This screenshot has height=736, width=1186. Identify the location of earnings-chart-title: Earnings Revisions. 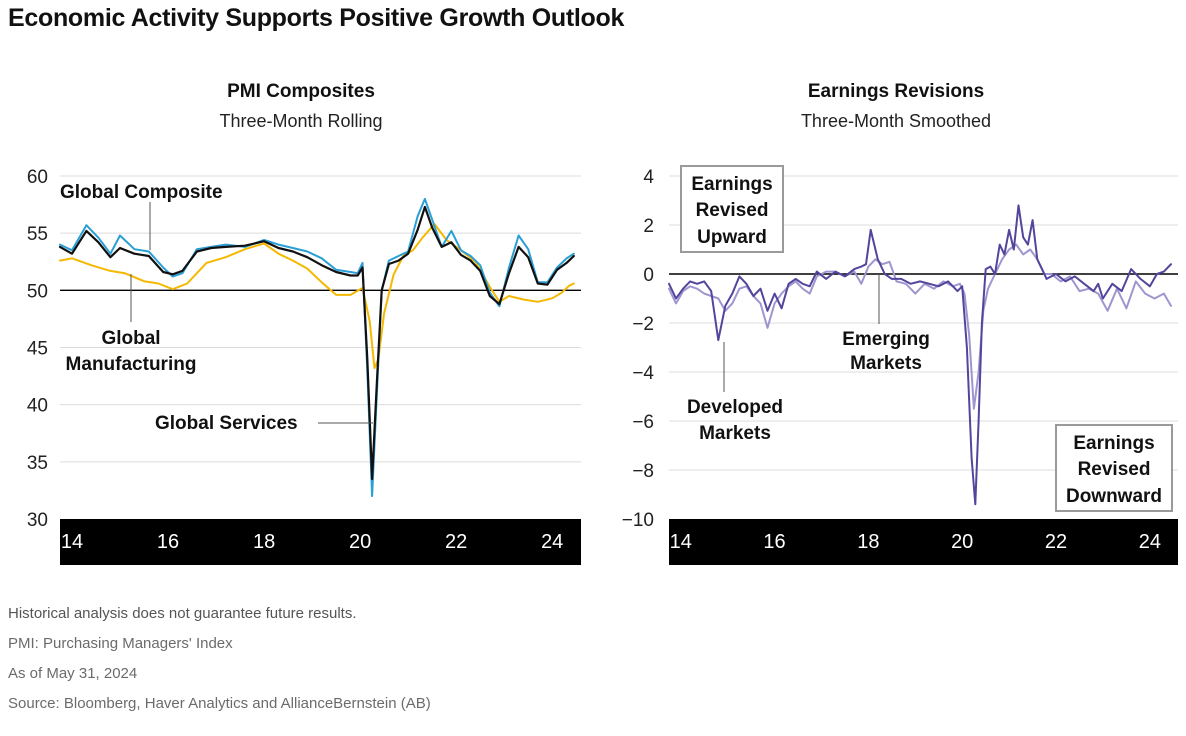
(896, 91).